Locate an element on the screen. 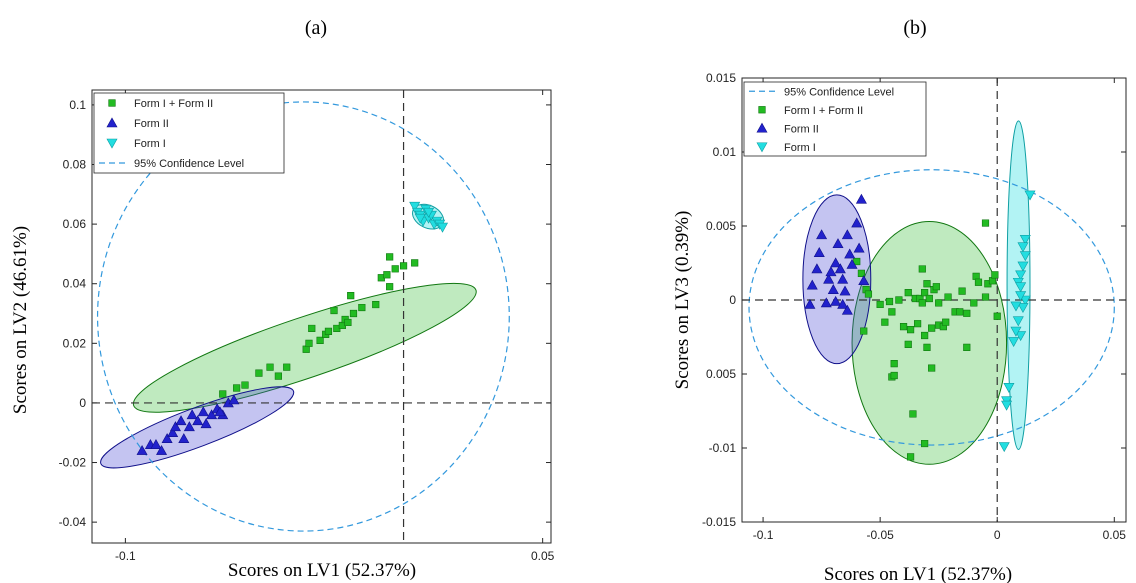 The height and width of the screenshot is (583, 1136). legend-marker-form-ii is located at coordinates (112, 122).